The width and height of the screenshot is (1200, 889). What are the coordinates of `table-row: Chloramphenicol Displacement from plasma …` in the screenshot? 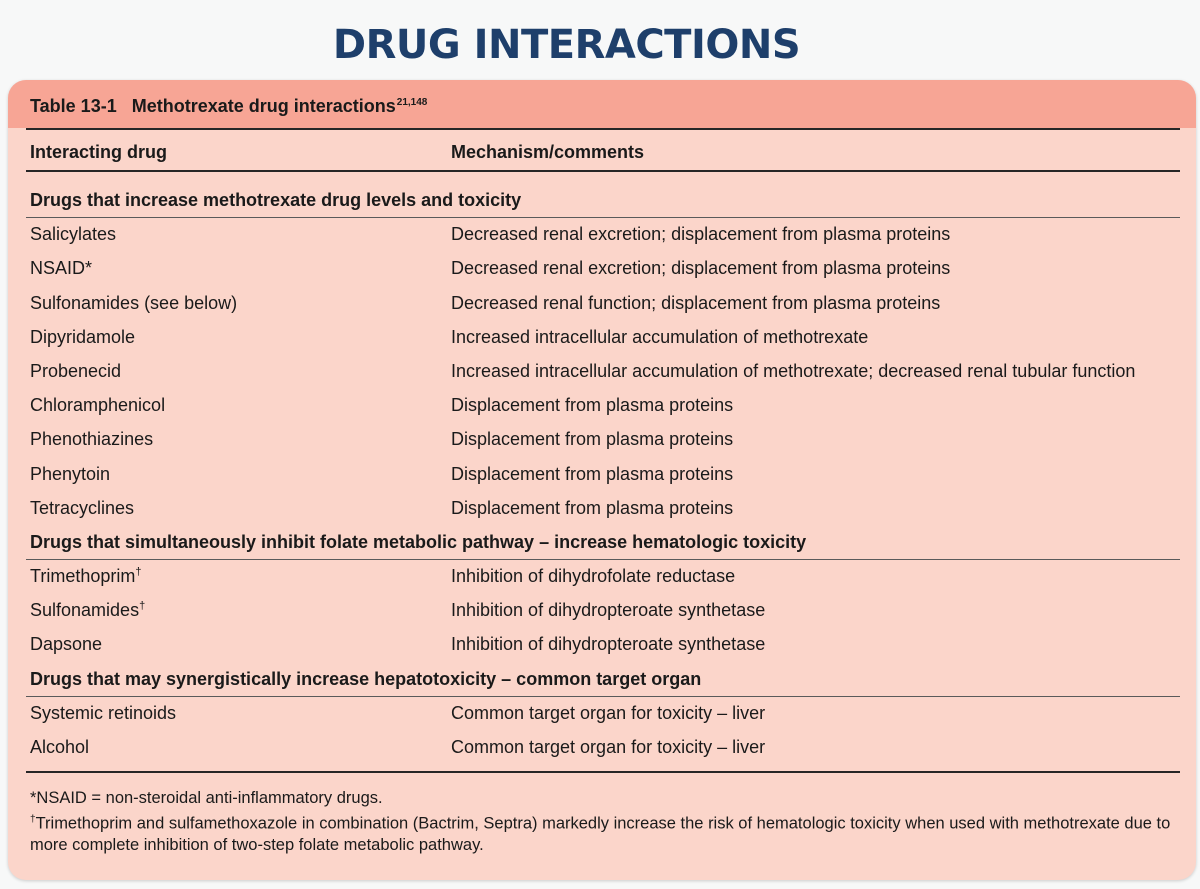 It's located at (602, 406).